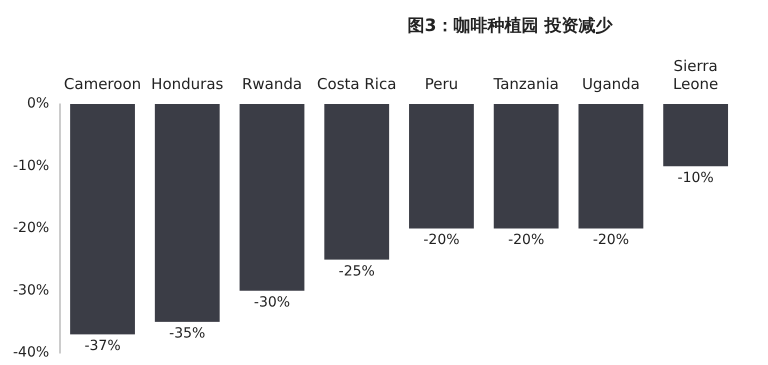  Describe the element at coordinates (611, 83) in the screenshot. I see `x-tick-label: Uganda` at that location.